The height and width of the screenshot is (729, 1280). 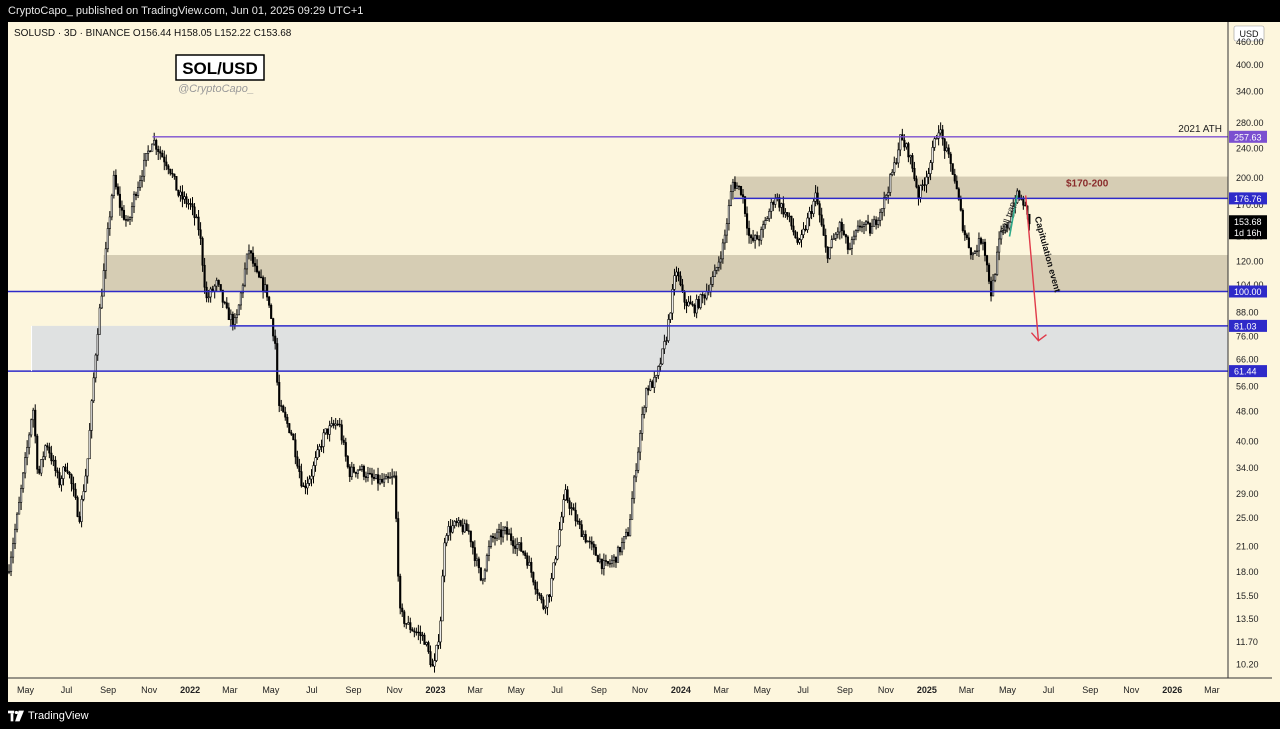 I want to click on x-tick-label-4: 2022, so click(x=190, y=690).